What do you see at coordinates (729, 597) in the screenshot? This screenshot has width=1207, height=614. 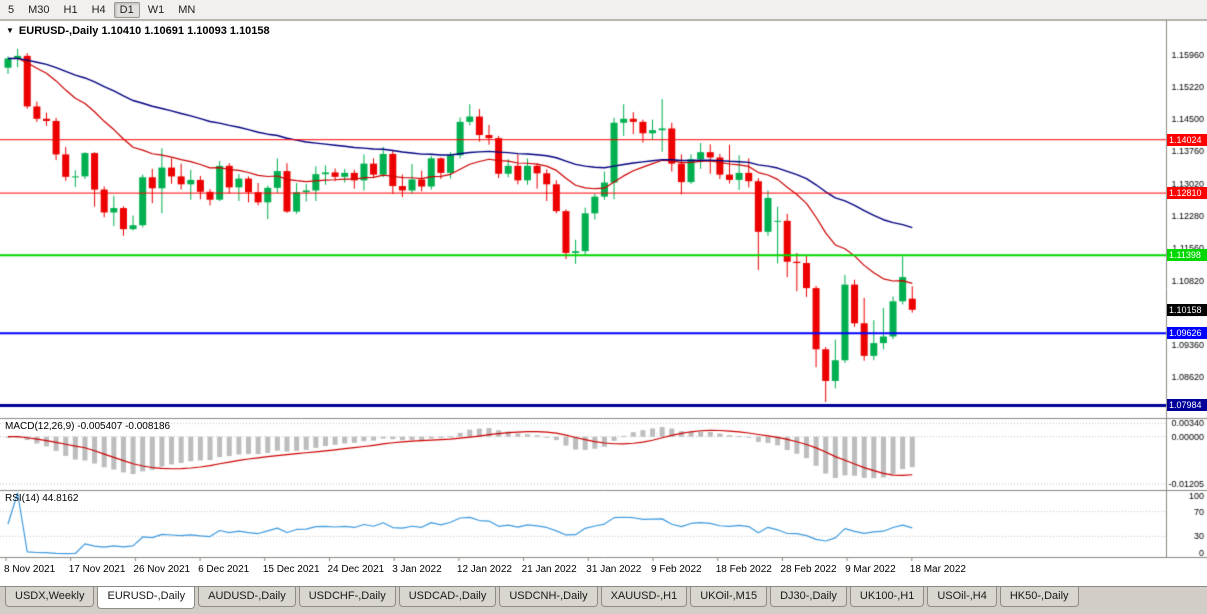 I see `tab-ukoil-m15: UKOil-,M15` at bounding box center [729, 597].